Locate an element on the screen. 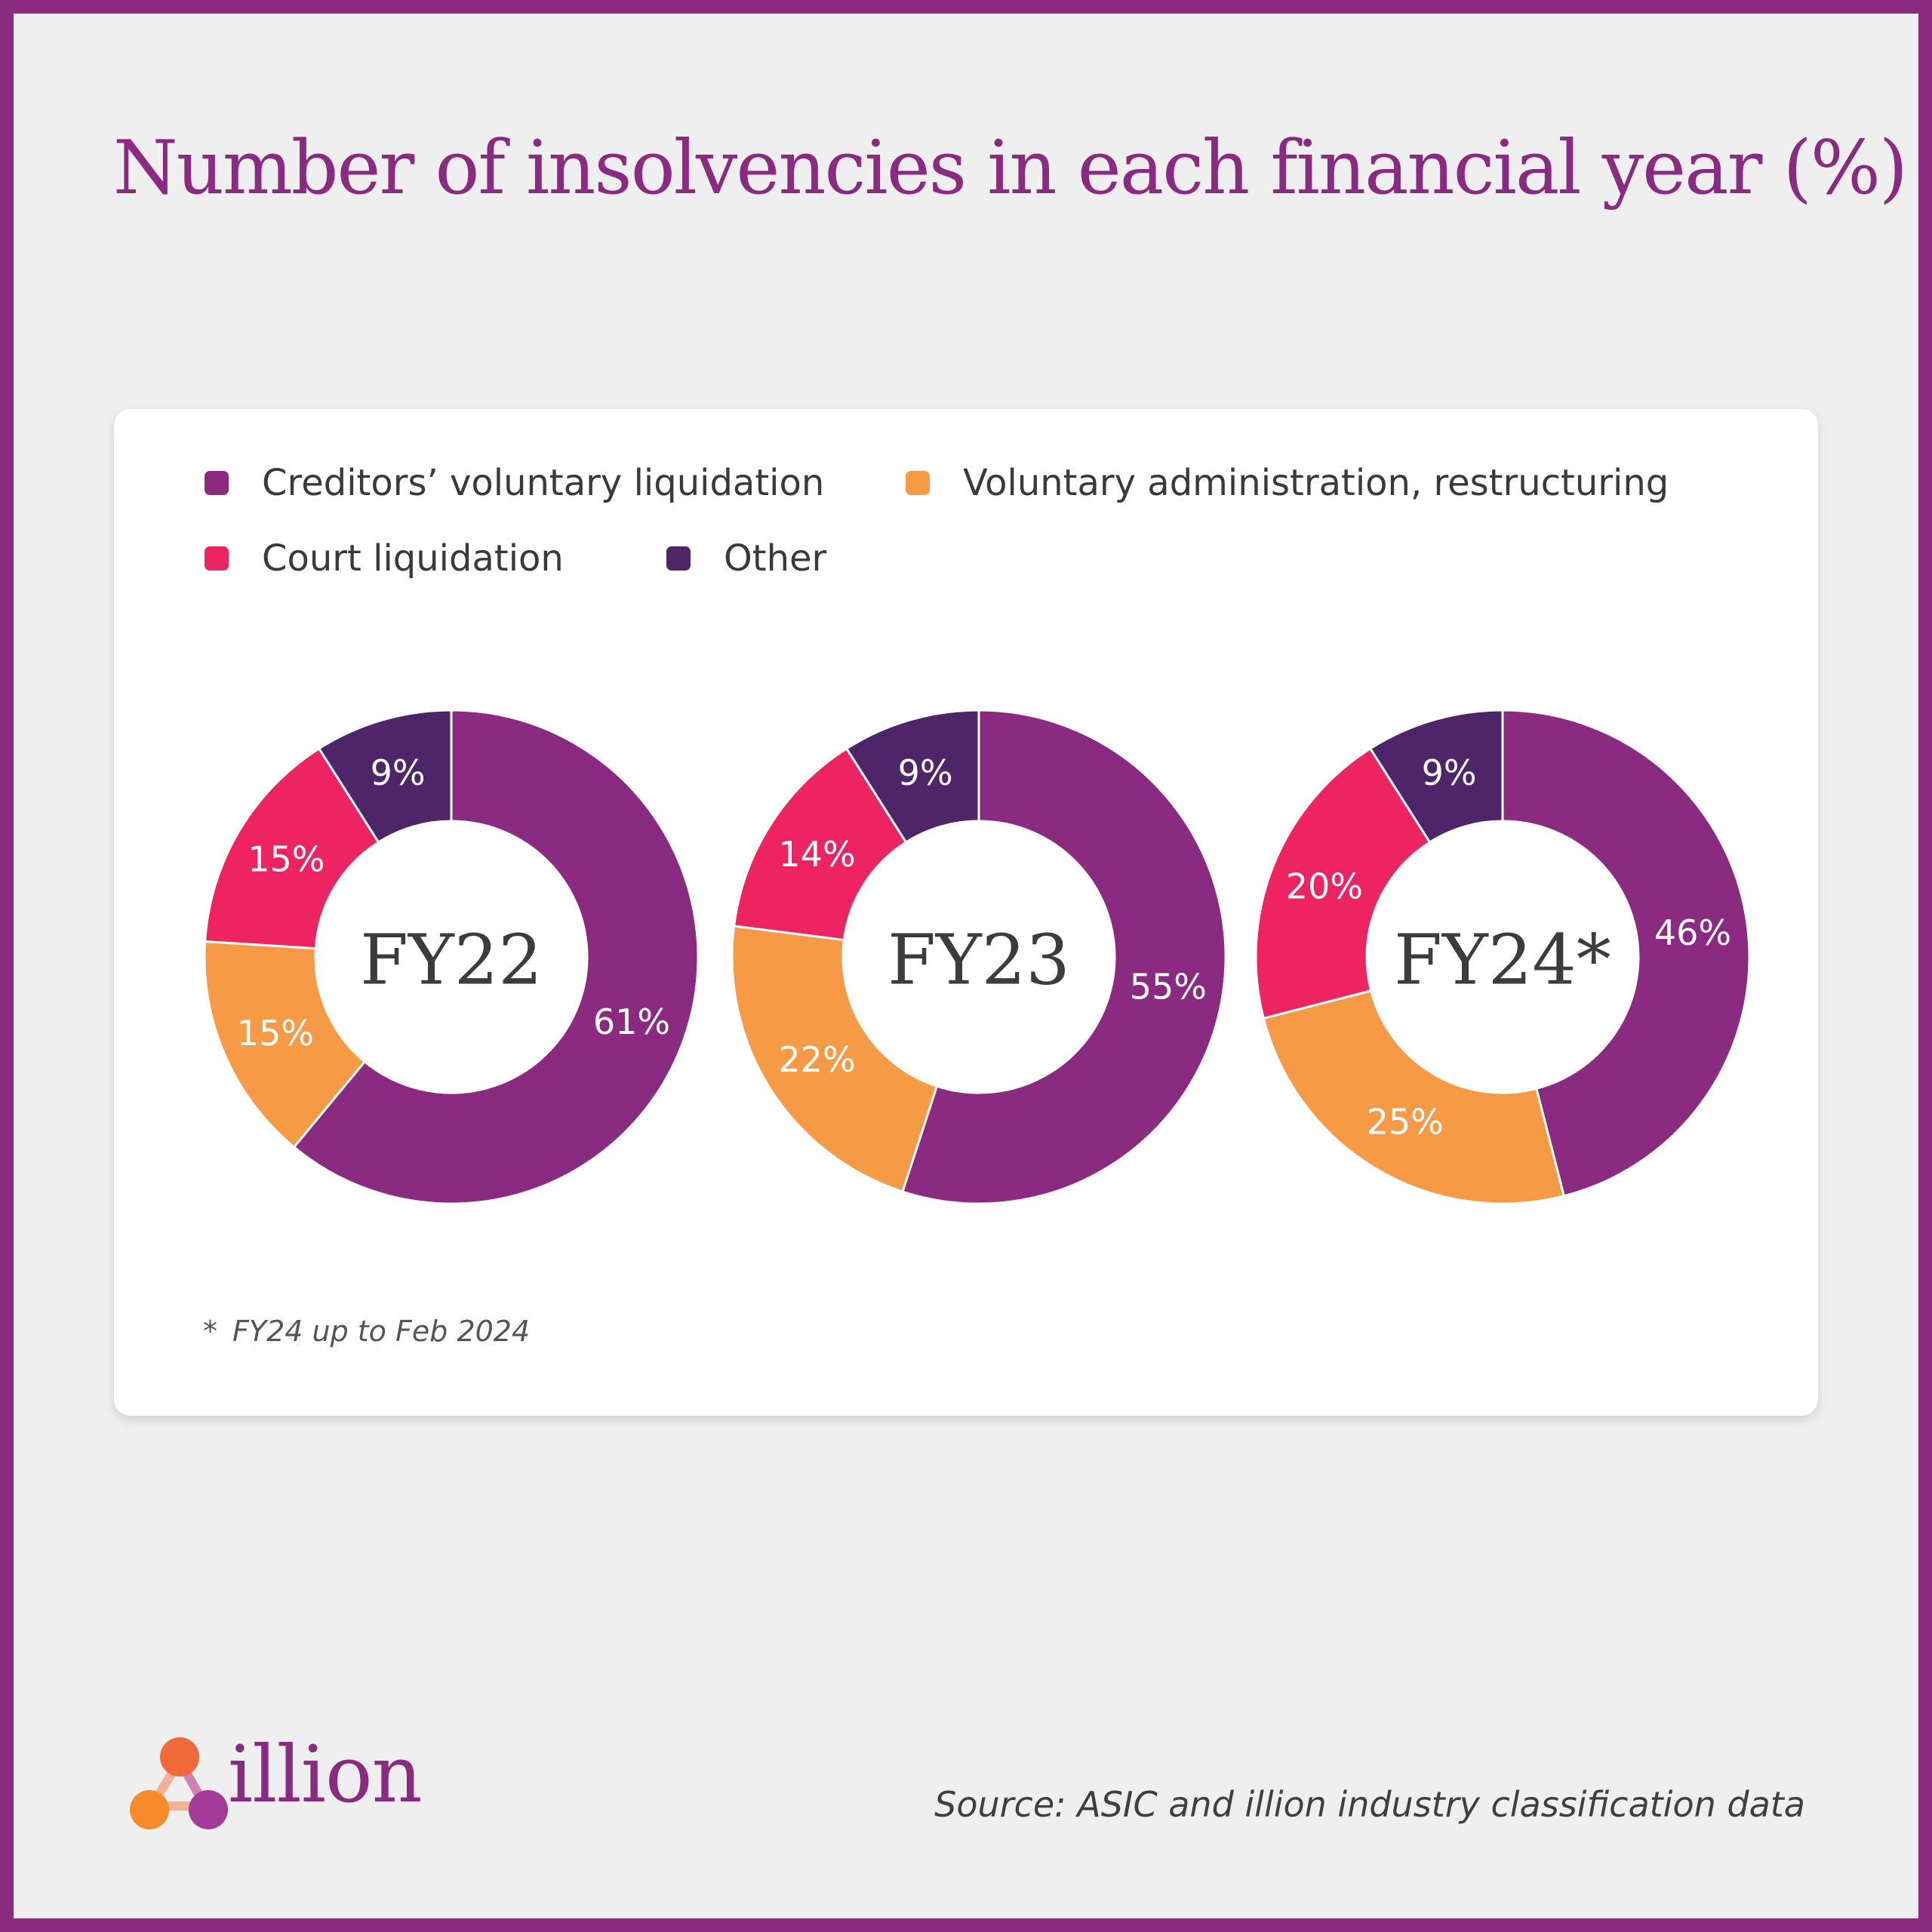 Image resolution: width=1932 pixels, height=1932 pixels. slice-value-label: 61% is located at coordinates (631, 1021).